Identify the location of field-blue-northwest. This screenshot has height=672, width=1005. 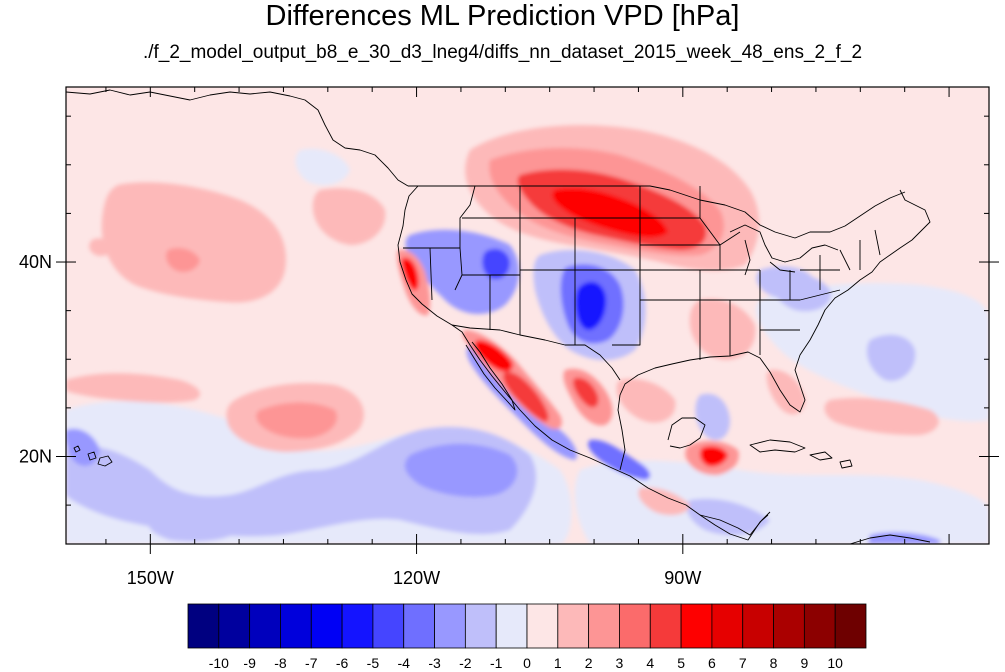
(322, 167).